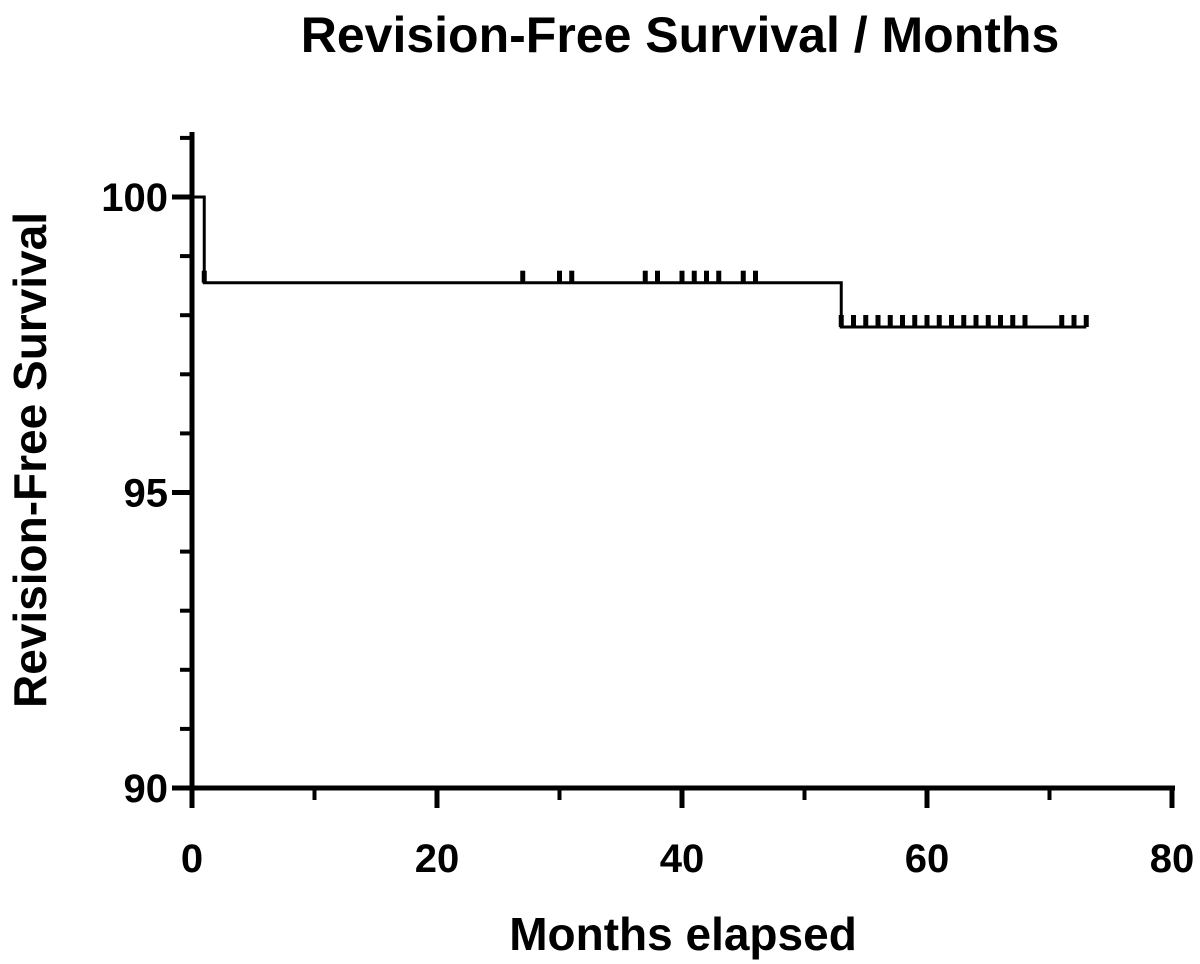 The height and width of the screenshot is (964, 1200). Describe the element at coordinates (146, 789) in the screenshot. I see `y-tick-label: 90` at that location.